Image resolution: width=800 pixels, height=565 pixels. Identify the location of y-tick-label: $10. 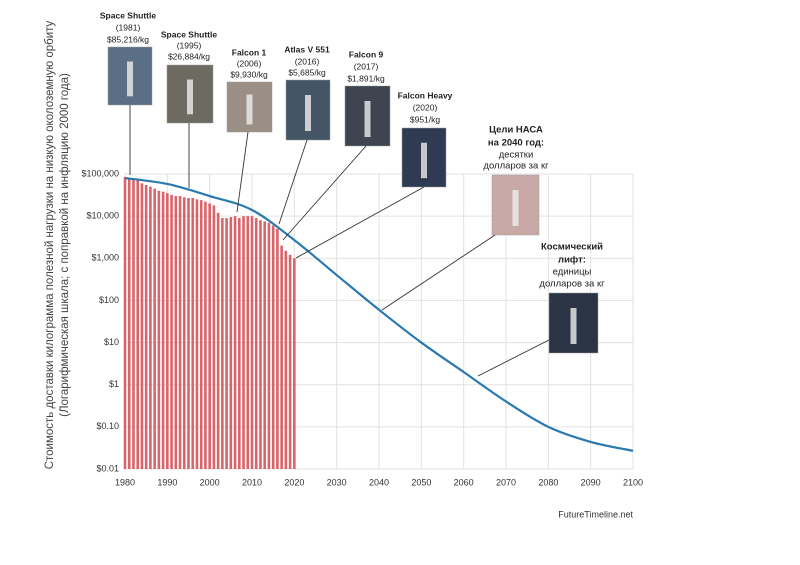
(111, 342).